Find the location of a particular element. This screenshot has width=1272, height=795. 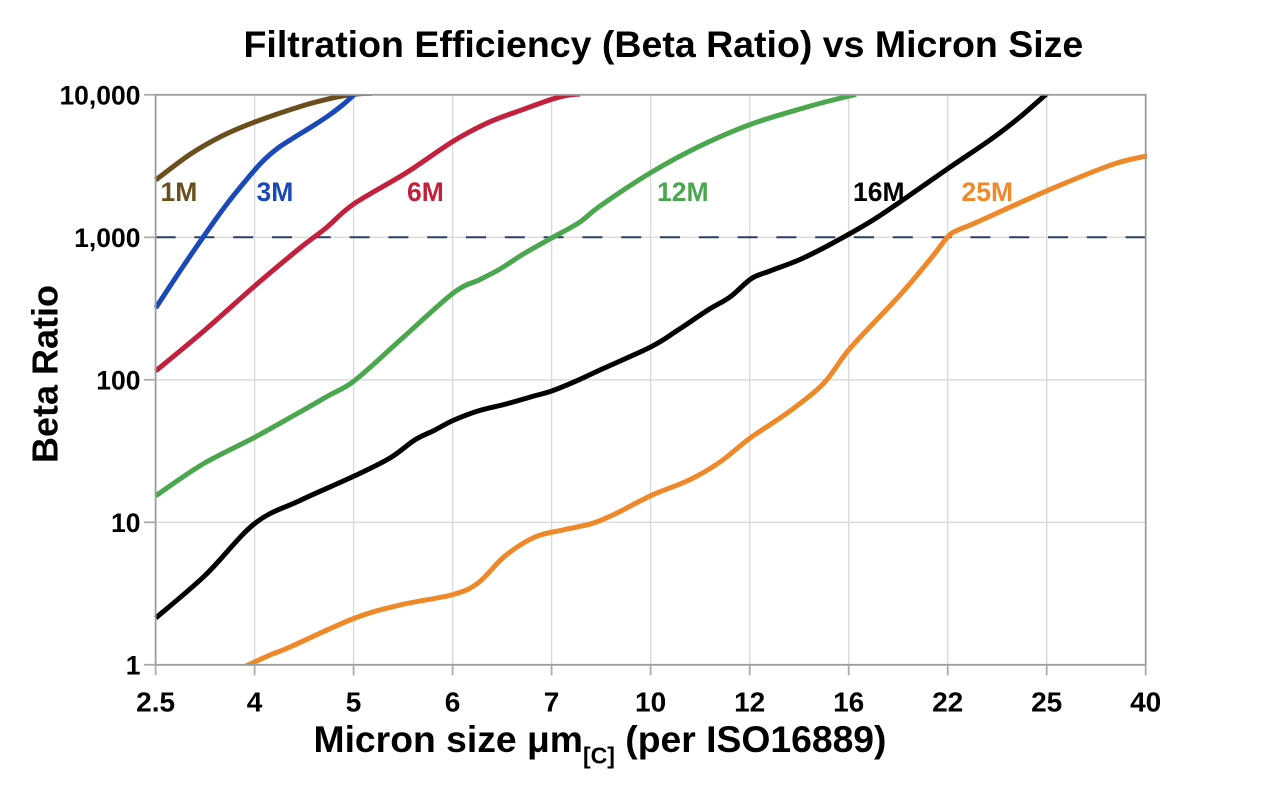

svg-text: 2.5 is located at coordinates (155, 701).